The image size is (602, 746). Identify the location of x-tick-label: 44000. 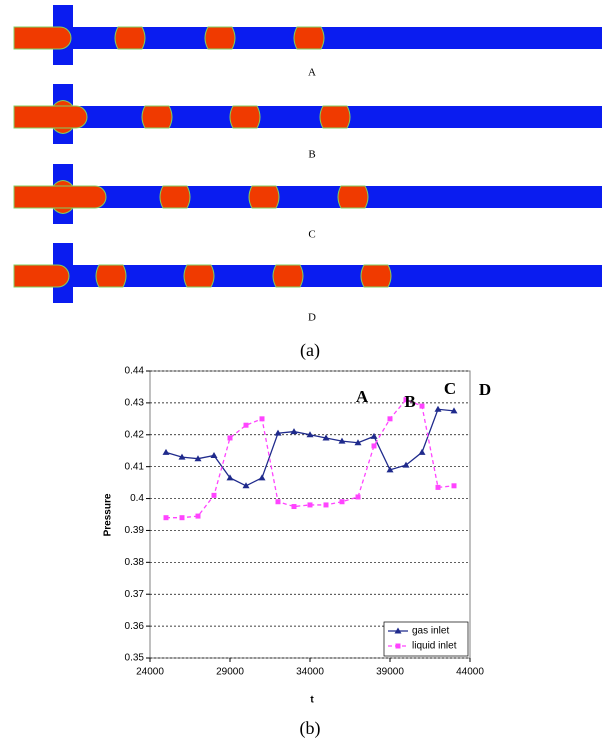
(470, 672).